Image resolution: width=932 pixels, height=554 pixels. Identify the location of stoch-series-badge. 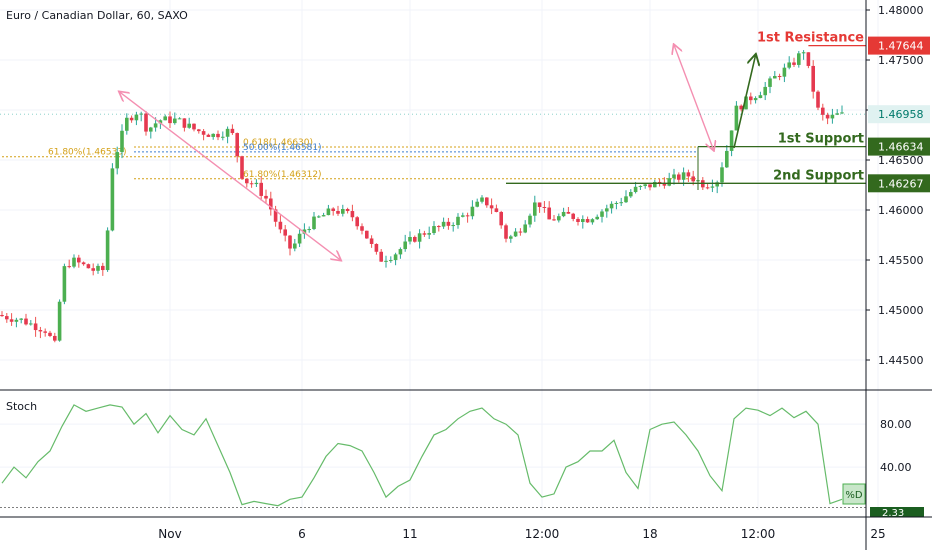
(854, 494).